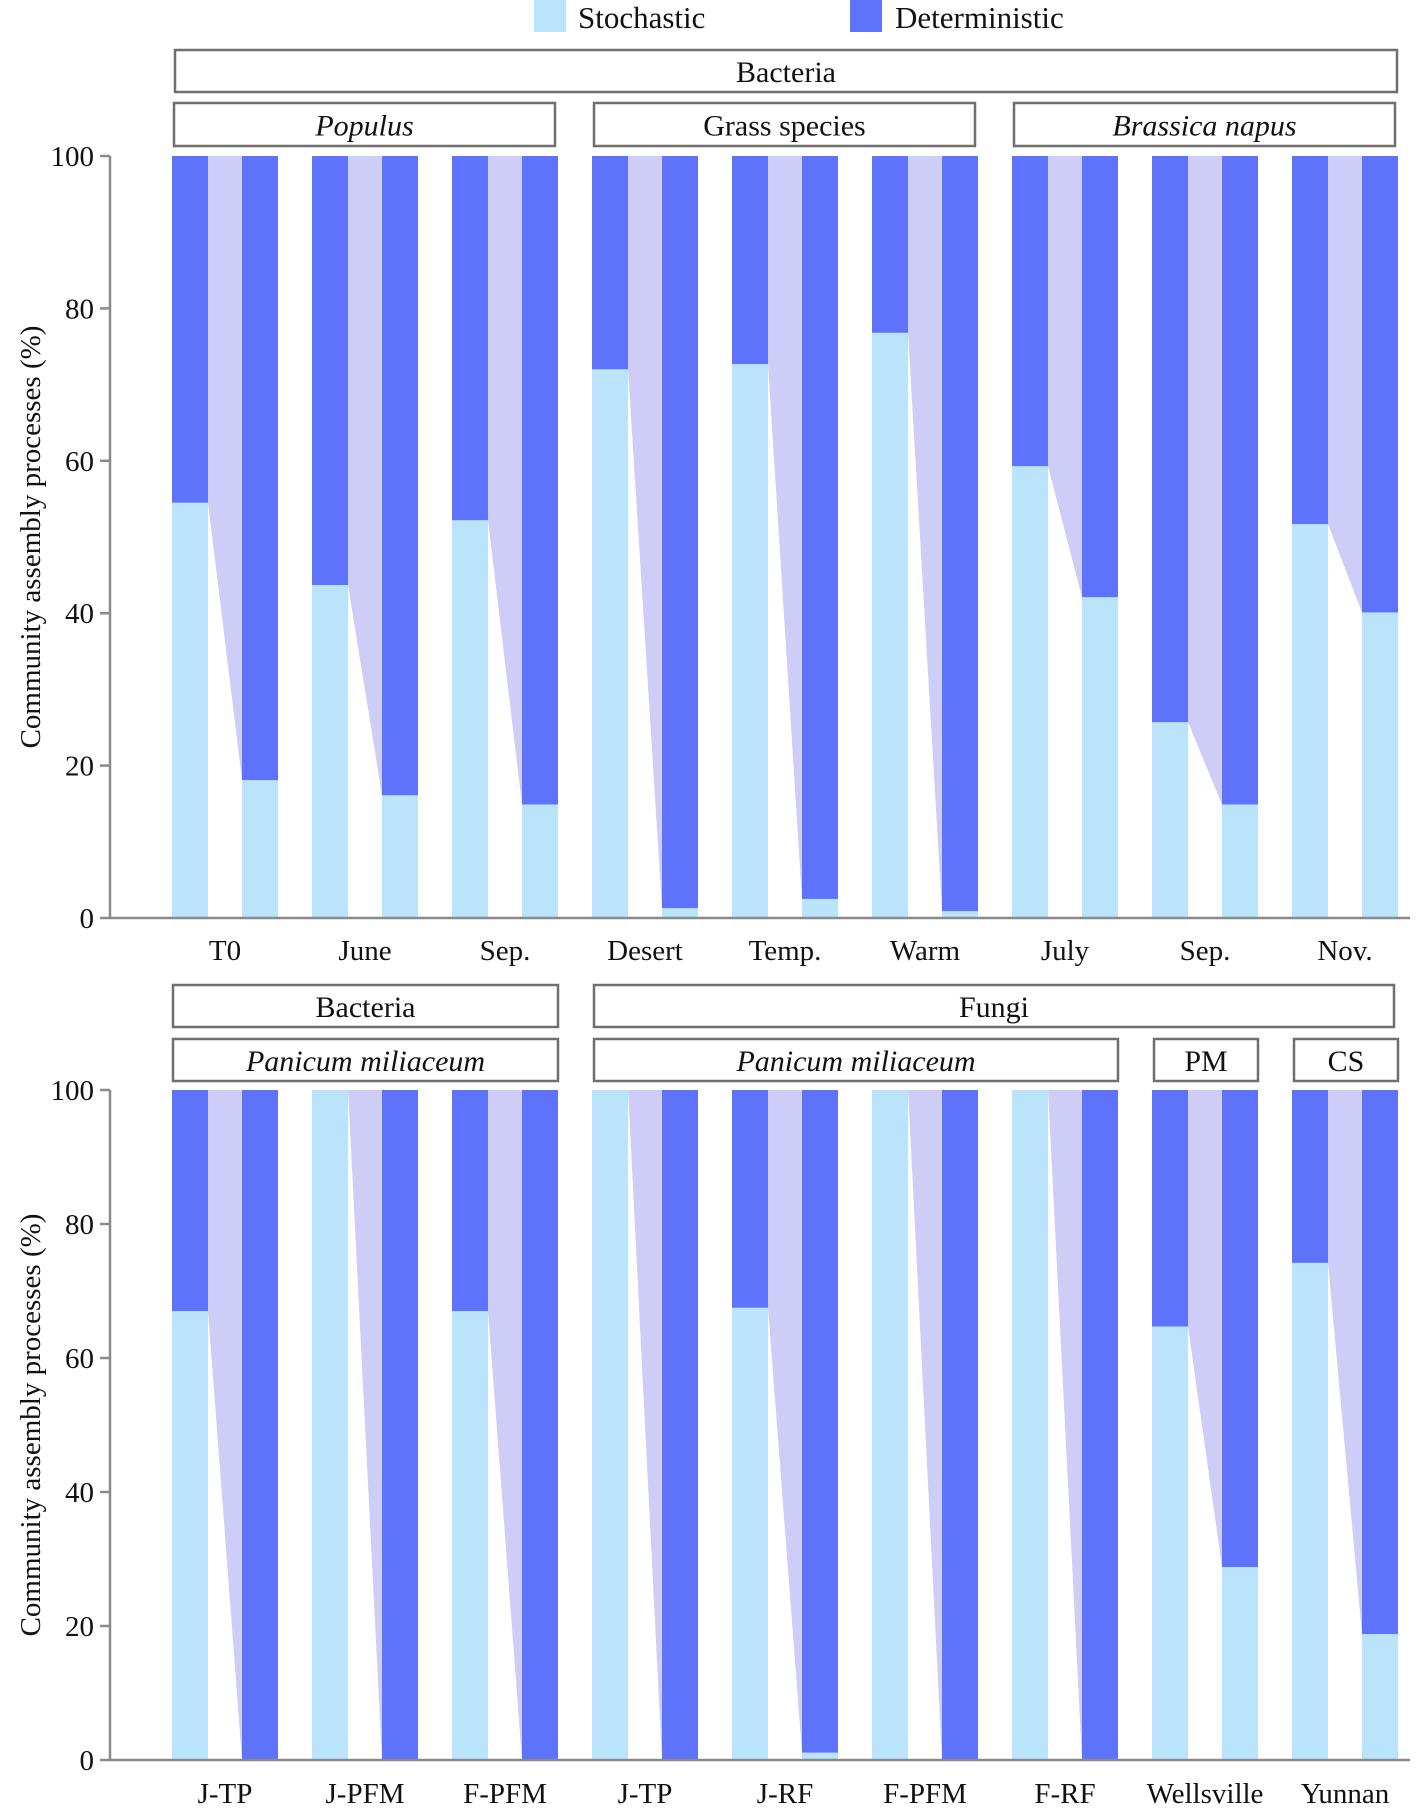 This screenshot has height=1815, width=1416. I want to click on top-category-label-3: Desert, so click(645, 951).